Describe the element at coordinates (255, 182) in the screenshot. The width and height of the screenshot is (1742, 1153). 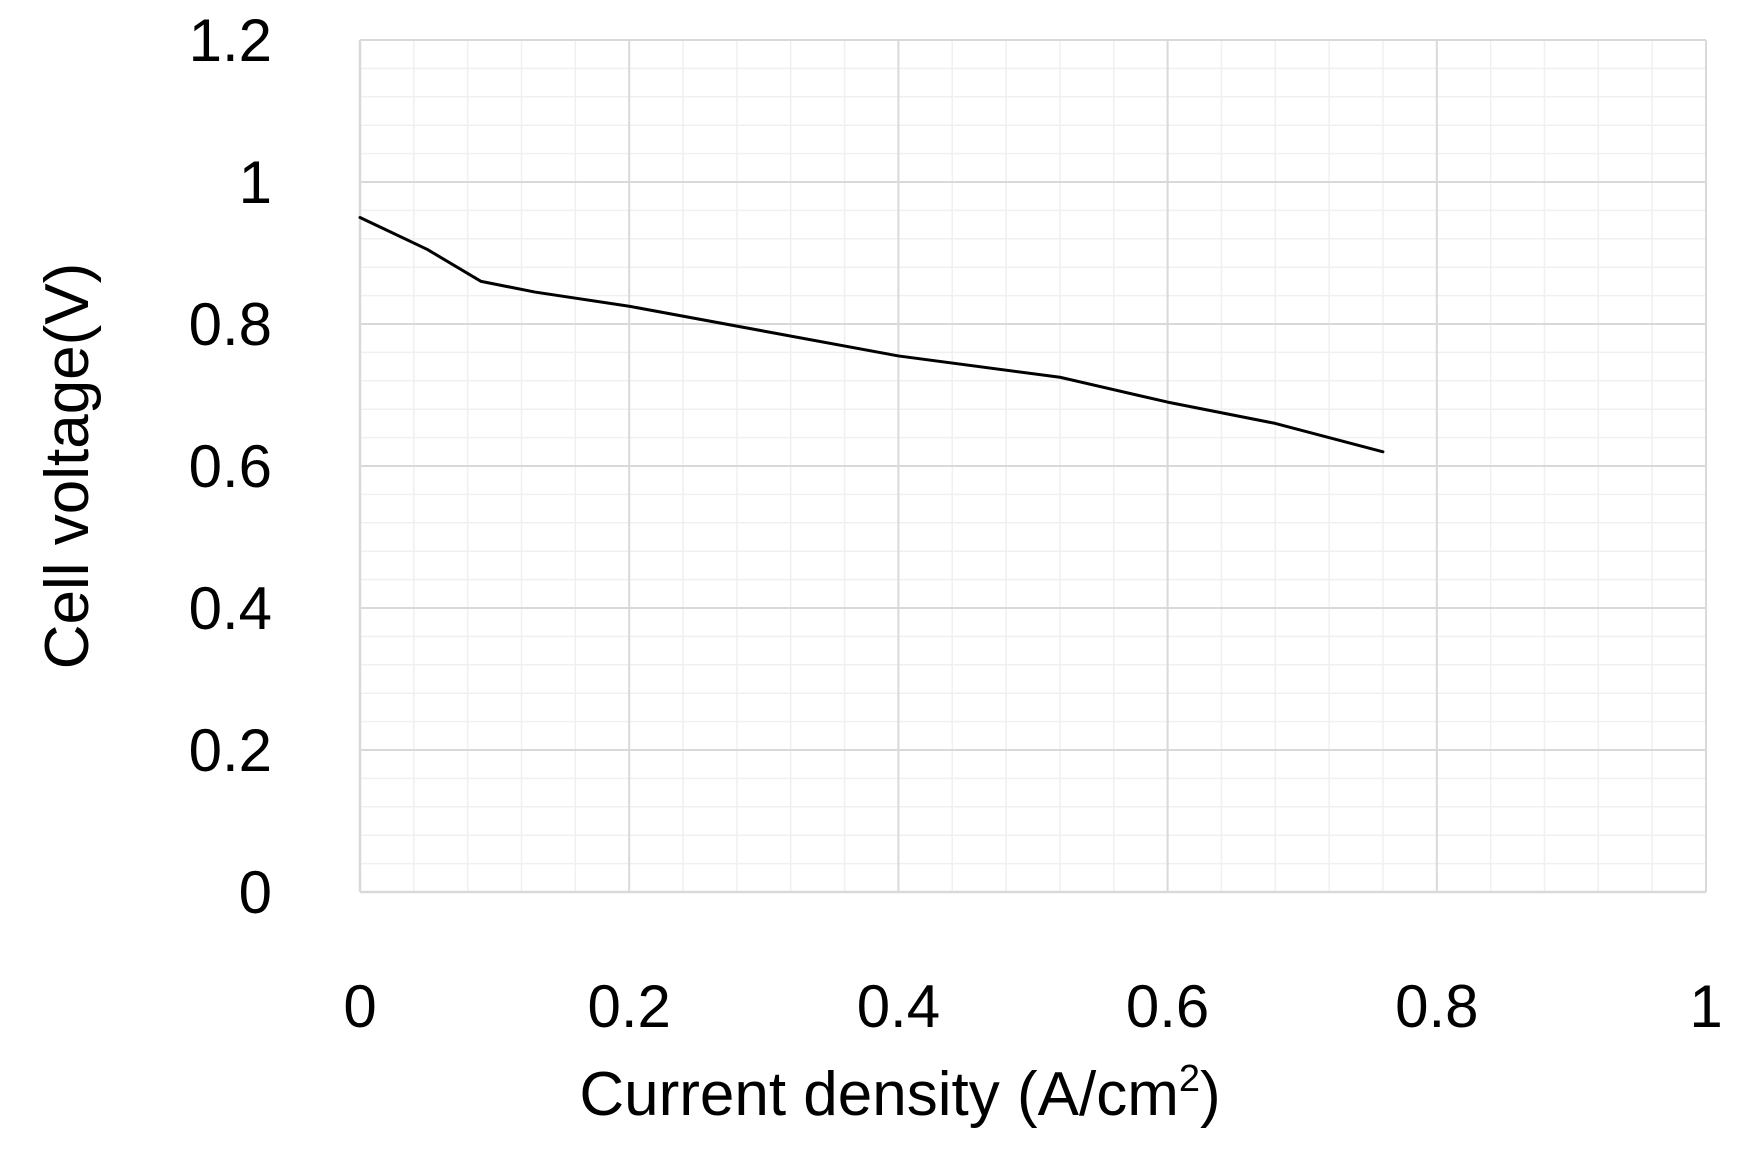
I see `y-tick-label: 1` at that location.